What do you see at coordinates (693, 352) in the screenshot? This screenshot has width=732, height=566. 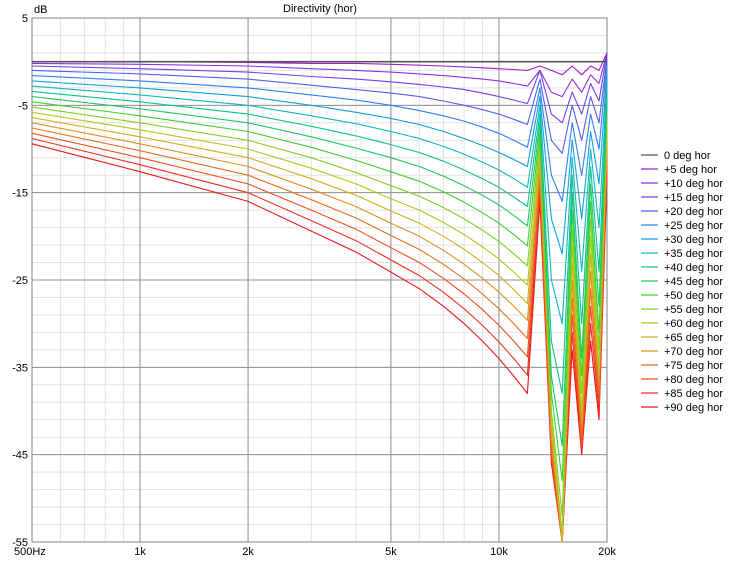 I see `legend-label: +70 deg hor` at bounding box center [693, 352].